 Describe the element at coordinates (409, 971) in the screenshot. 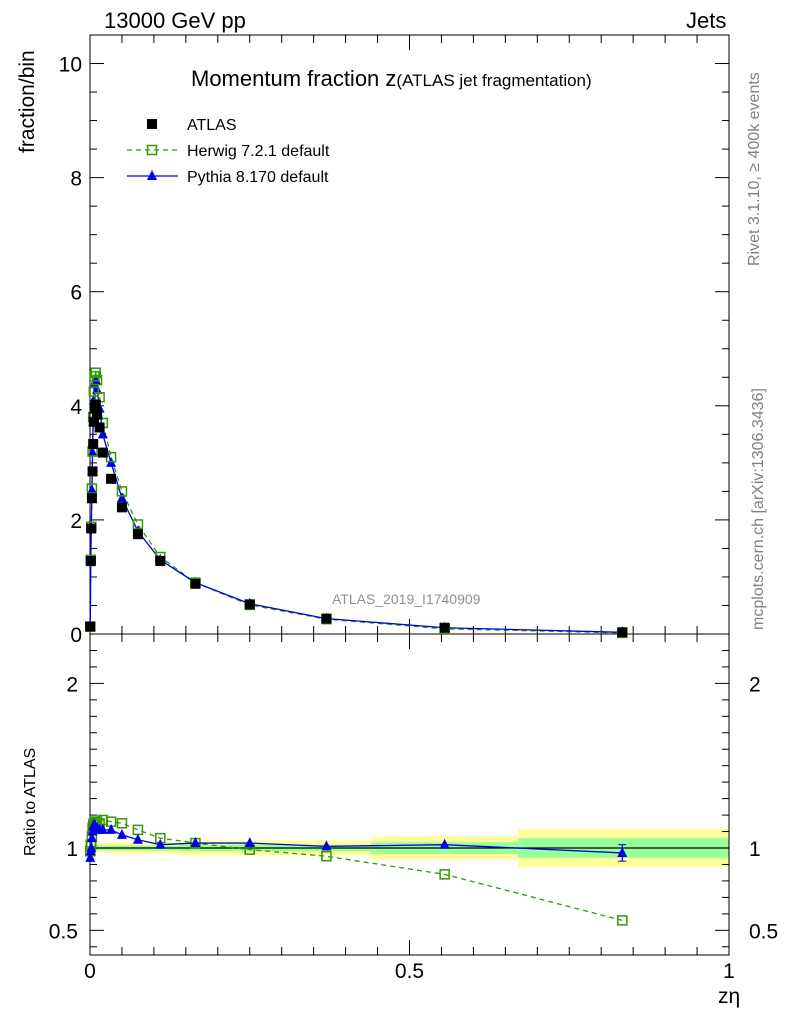

I see `x-tick-label: 0.5` at that location.